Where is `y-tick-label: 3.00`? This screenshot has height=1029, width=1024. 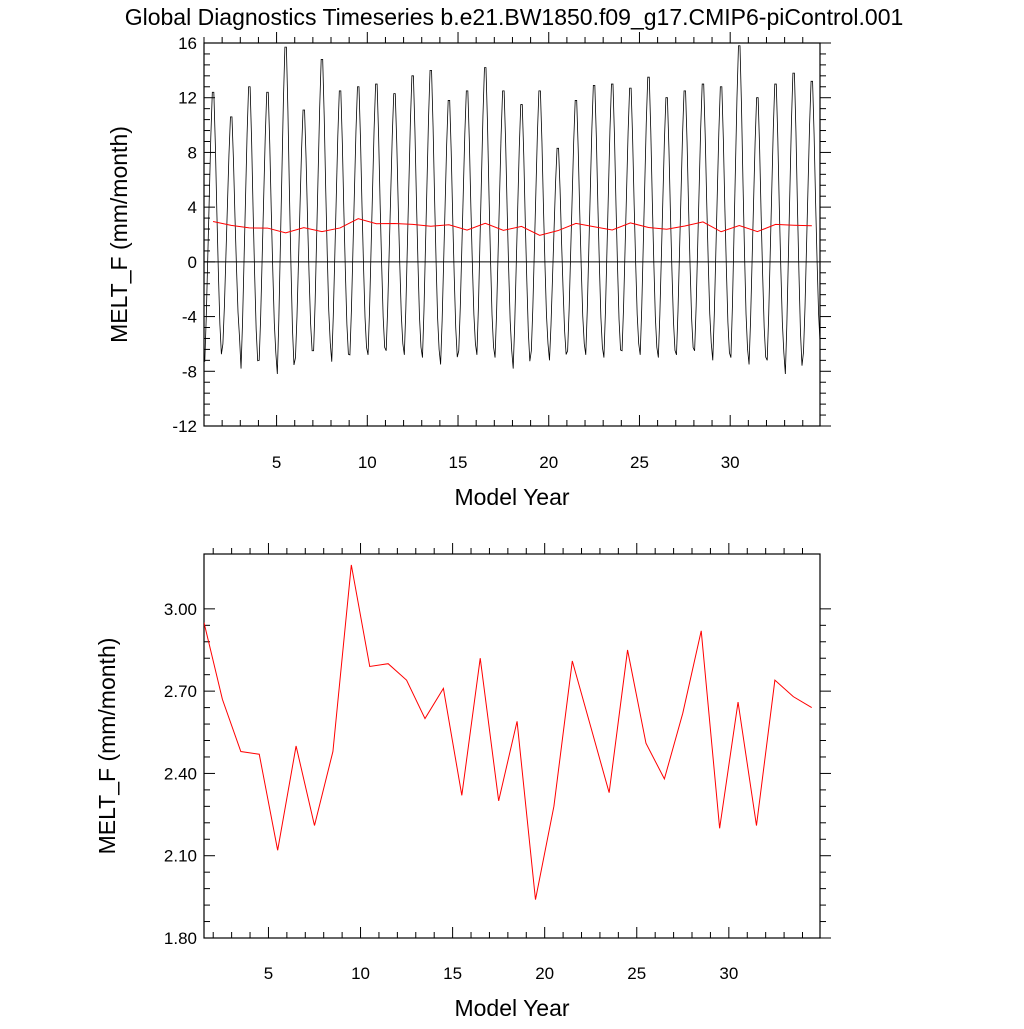
y-tick-label: 3.00 is located at coordinates (180, 609).